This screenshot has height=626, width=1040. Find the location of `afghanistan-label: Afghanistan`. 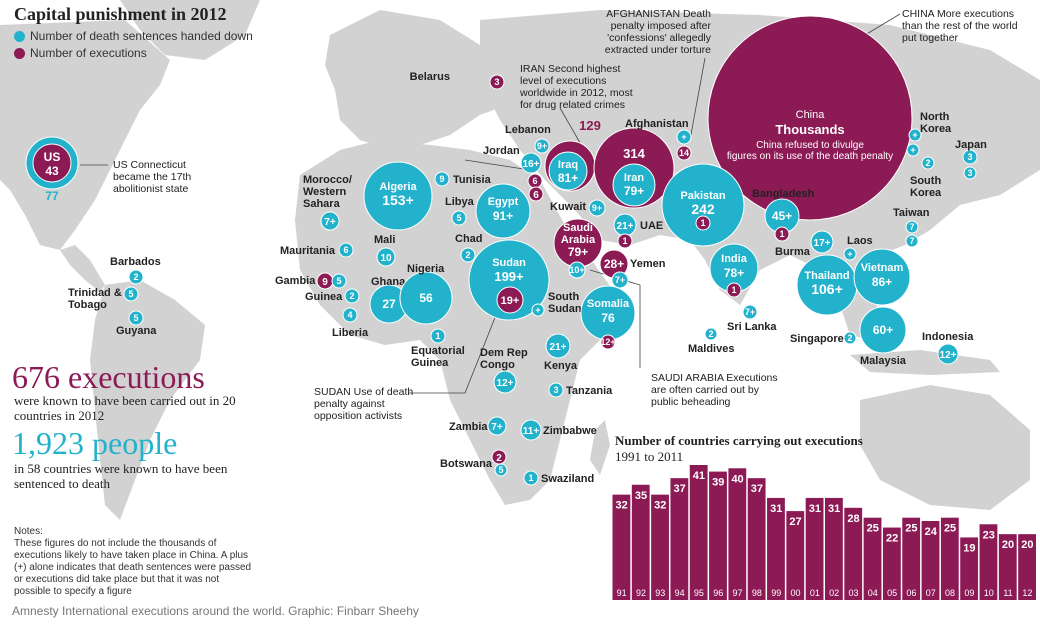

afghanistan-label: Afghanistan is located at coordinates (657, 124).